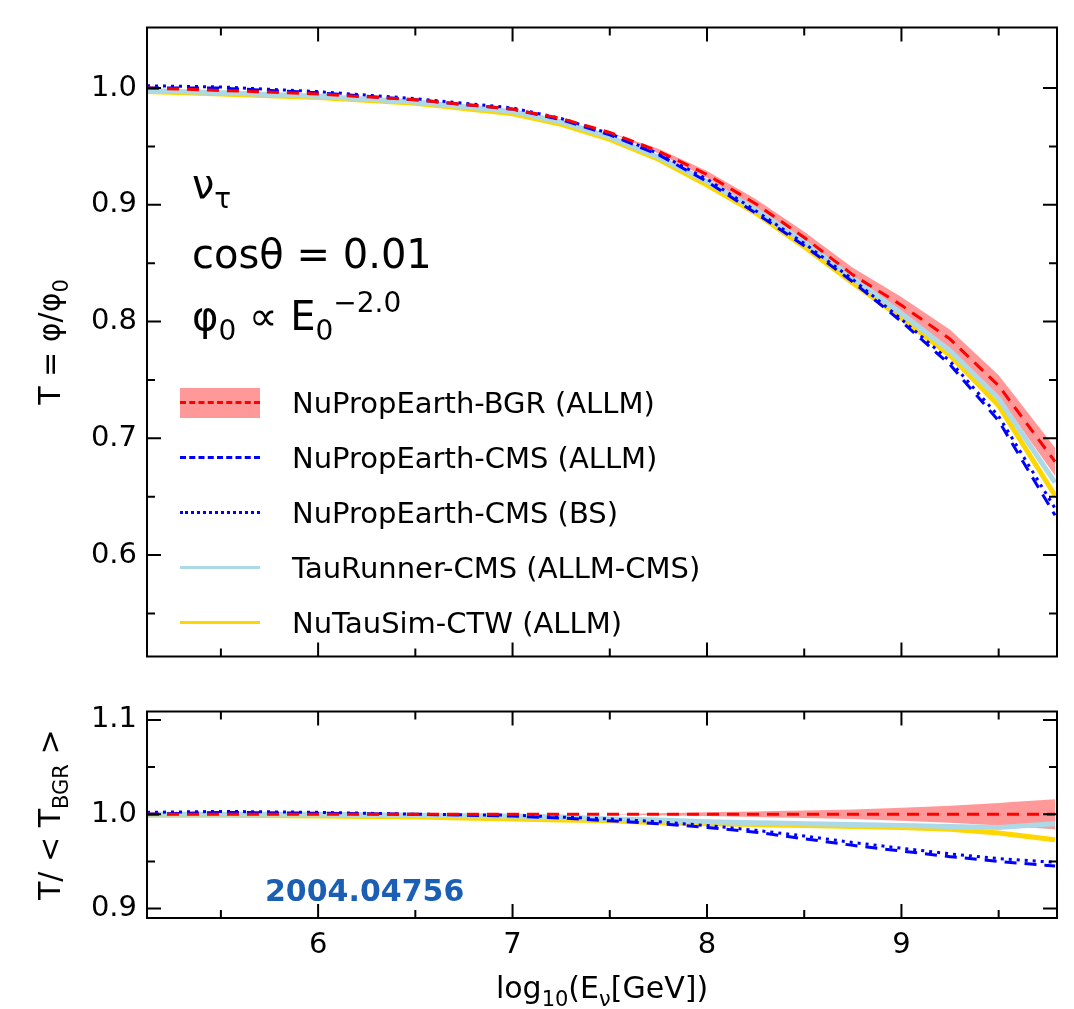  Describe the element at coordinates (496, 567) in the screenshot. I see `legend-label: TauRunner-CMS (ALLM-CMS)` at that location.